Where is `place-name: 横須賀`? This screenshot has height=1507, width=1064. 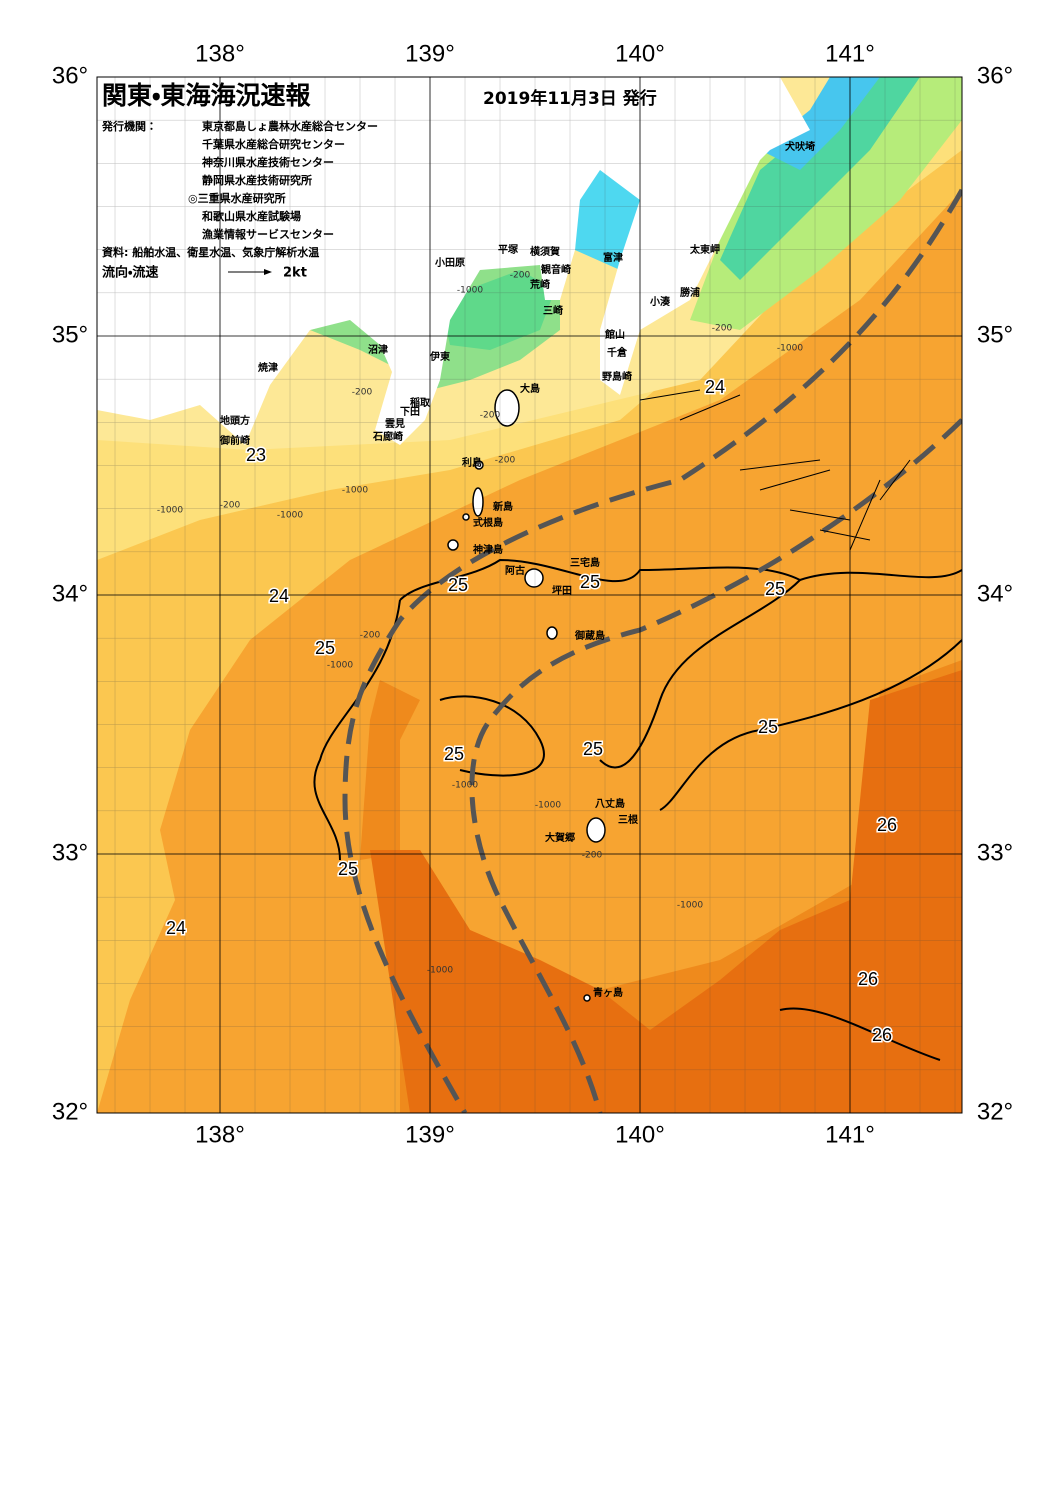
place-name: 横須賀 is located at coordinates (545, 251).